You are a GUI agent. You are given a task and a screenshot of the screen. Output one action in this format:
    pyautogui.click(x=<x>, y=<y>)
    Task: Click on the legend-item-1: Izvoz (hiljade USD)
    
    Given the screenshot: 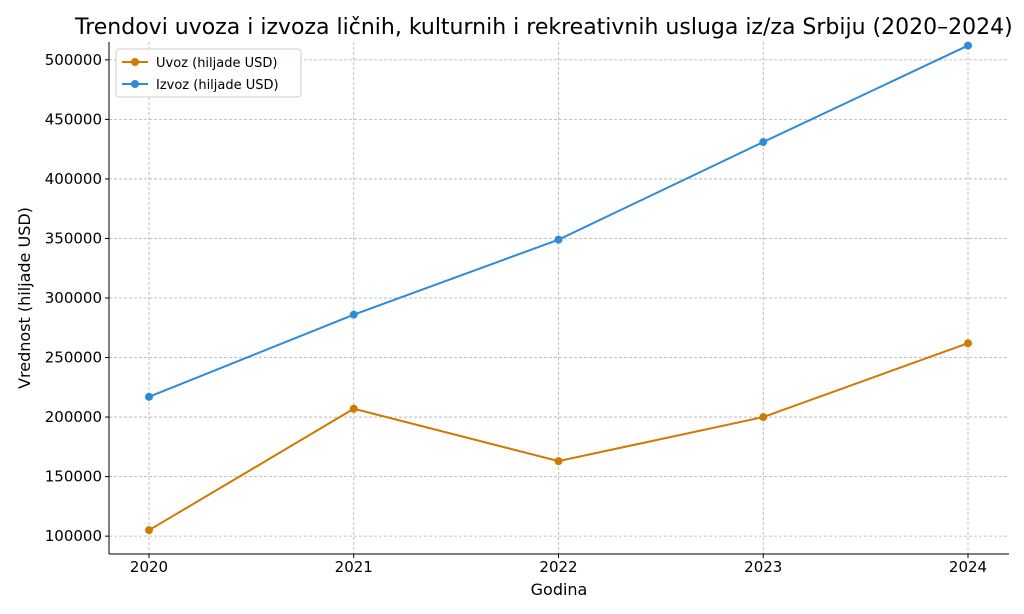 What is the action you would take?
    pyautogui.click(x=200, y=85)
    